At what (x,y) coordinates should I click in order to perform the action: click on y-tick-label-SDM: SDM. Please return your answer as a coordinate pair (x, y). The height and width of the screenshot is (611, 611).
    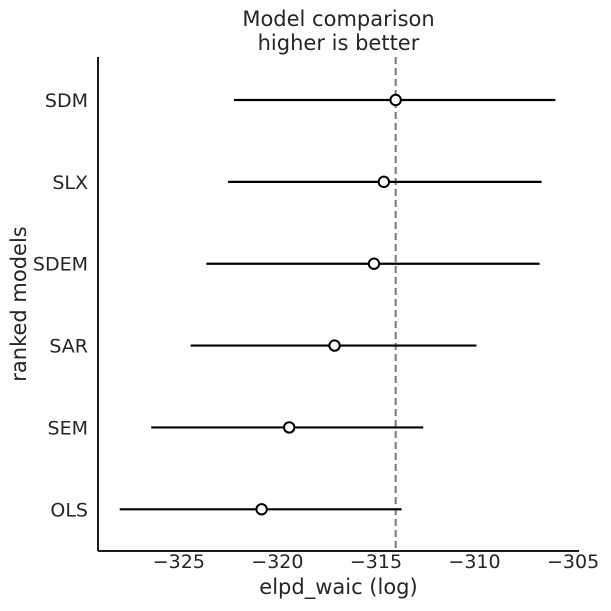
    Looking at the image, I should click on (66, 101).